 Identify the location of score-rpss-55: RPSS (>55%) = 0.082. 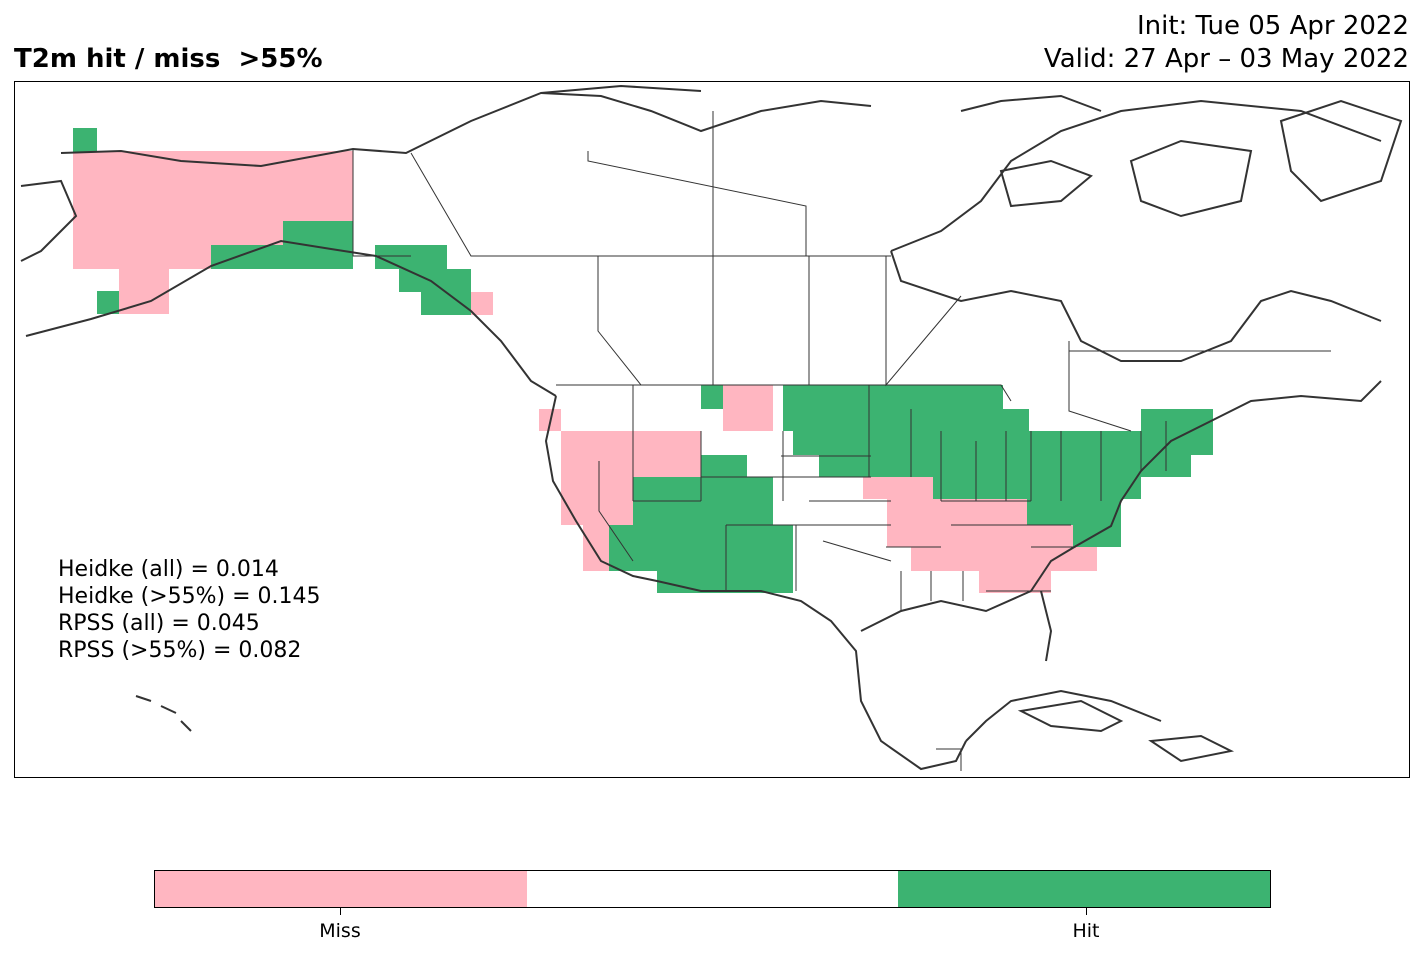
(180, 650).